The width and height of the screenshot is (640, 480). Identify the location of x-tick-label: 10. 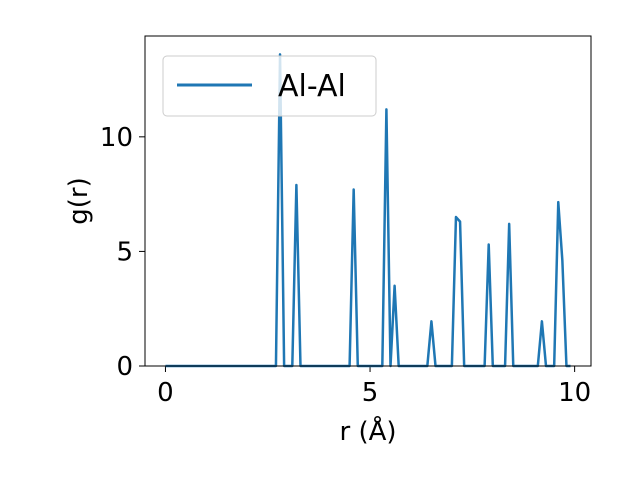
(574, 393).